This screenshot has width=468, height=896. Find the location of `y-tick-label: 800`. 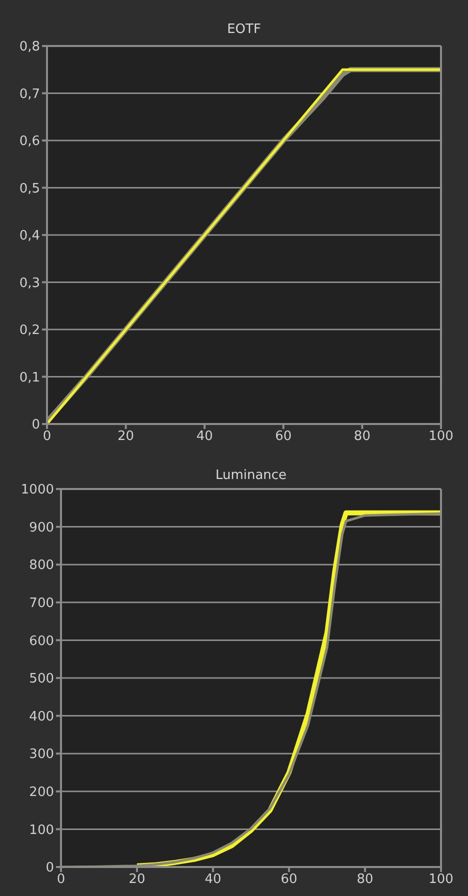

y-tick-label: 800 is located at coordinates (41, 566).